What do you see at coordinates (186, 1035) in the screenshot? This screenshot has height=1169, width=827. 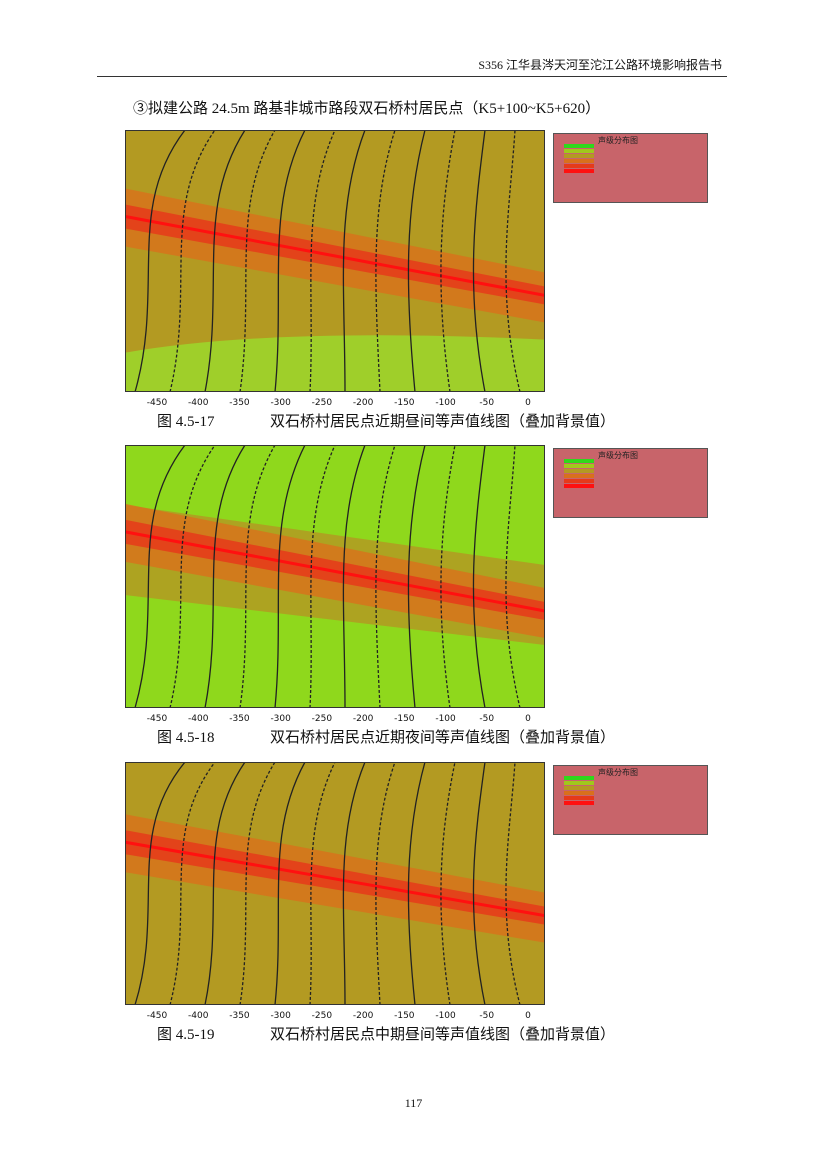 I see `figure-number: 图 4.5-19` at bounding box center [186, 1035].